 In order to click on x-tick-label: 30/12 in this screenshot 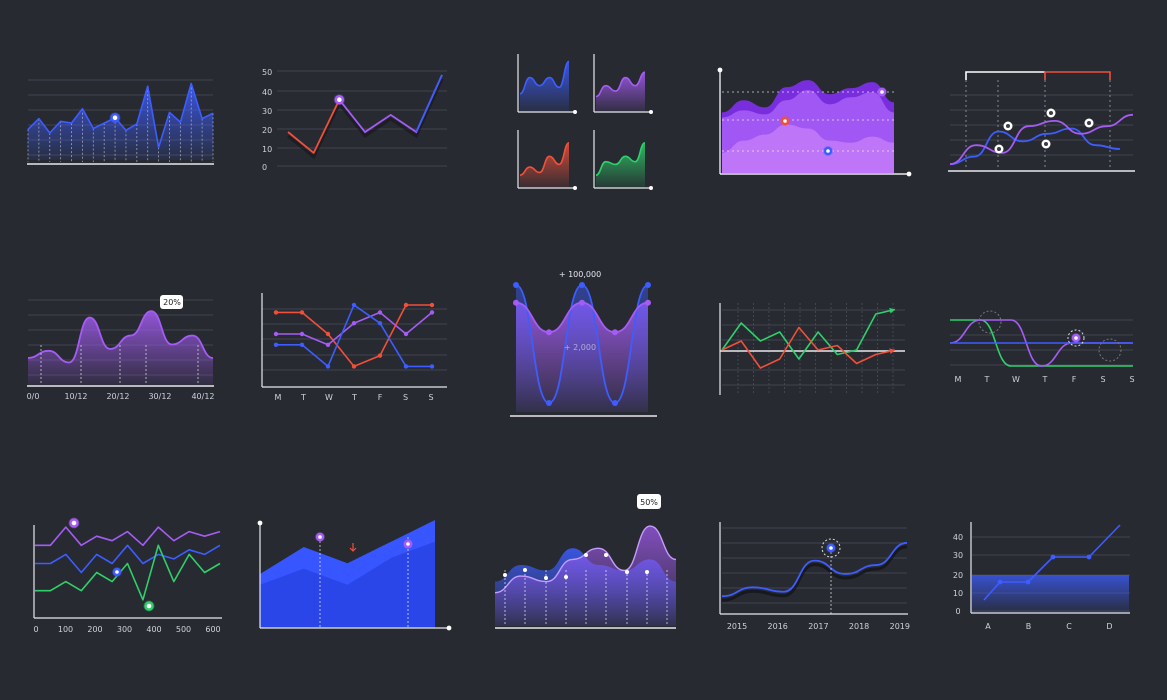, I will do `click(159, 396)`.